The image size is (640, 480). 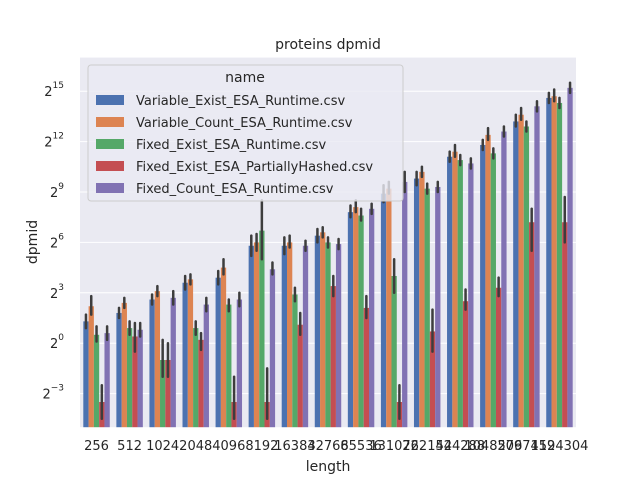 What do you see at coordinates (129, 446) in the screenshot?
I see `x-tick-label: 512` at bounding box center [129, 446].